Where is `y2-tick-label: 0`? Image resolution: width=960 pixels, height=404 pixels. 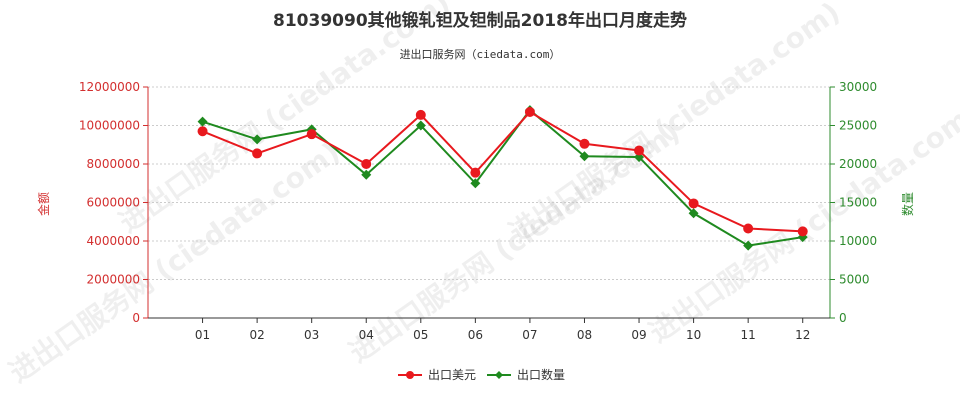
y2-tick-label: 0 is located at coordinates (843, 318).